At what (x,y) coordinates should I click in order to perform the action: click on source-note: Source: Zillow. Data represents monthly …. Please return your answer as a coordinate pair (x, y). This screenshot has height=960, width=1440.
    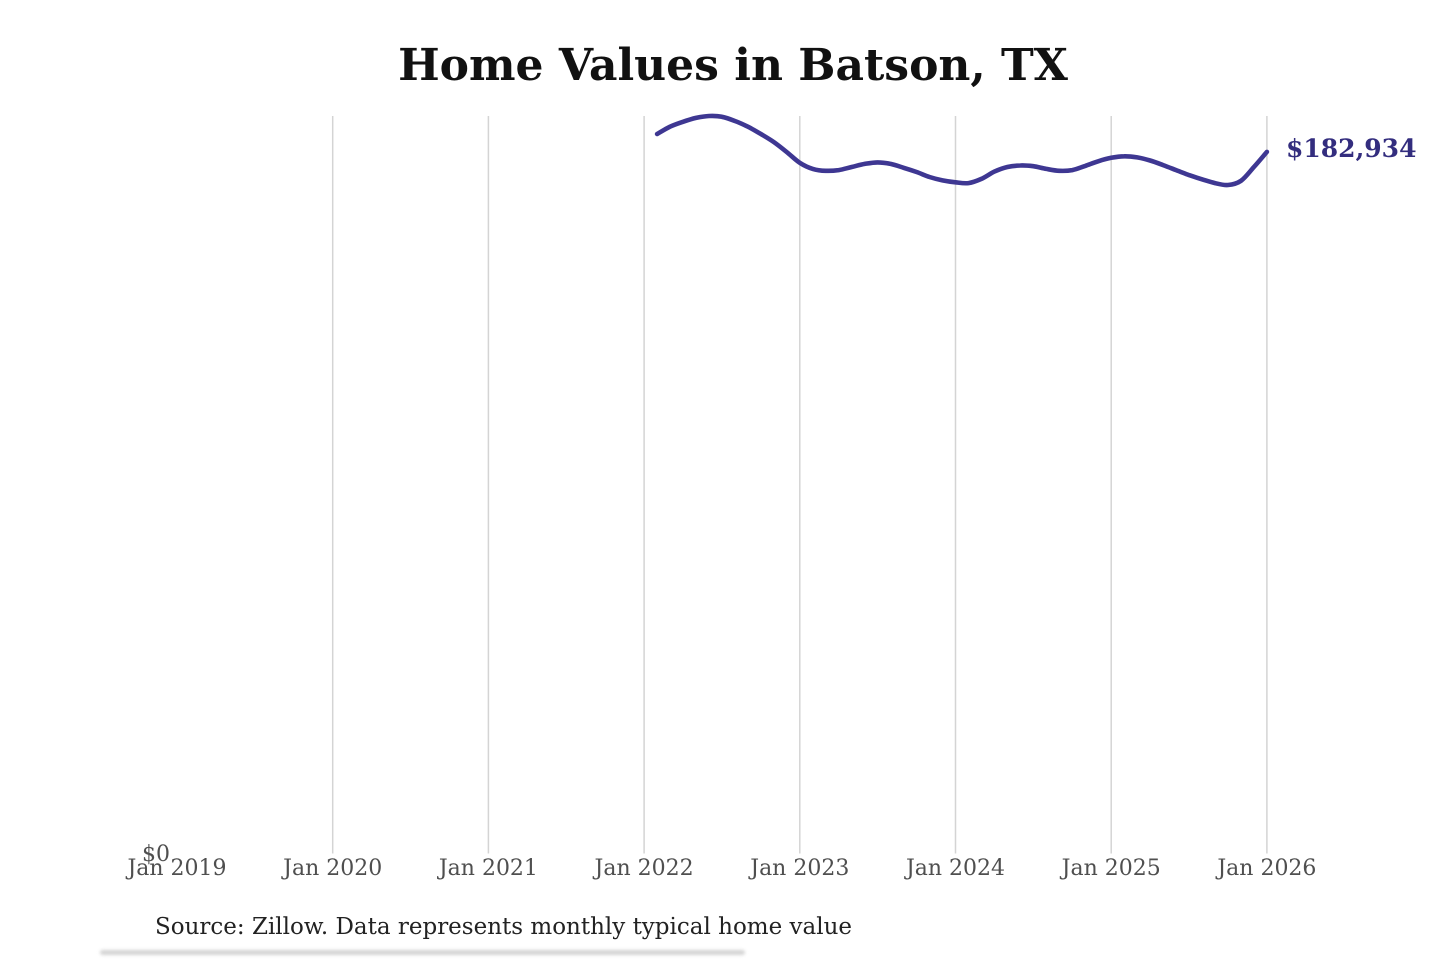
    Looking at the image, I should click on (504, 927).